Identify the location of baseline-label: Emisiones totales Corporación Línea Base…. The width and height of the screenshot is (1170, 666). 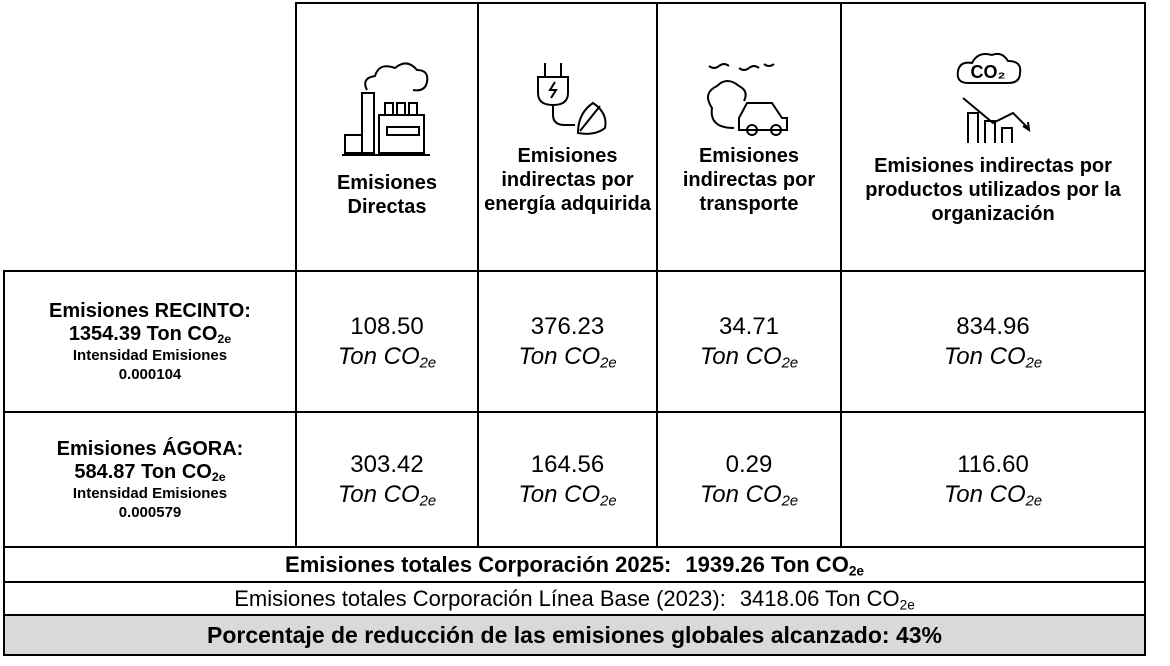
(480, 598).